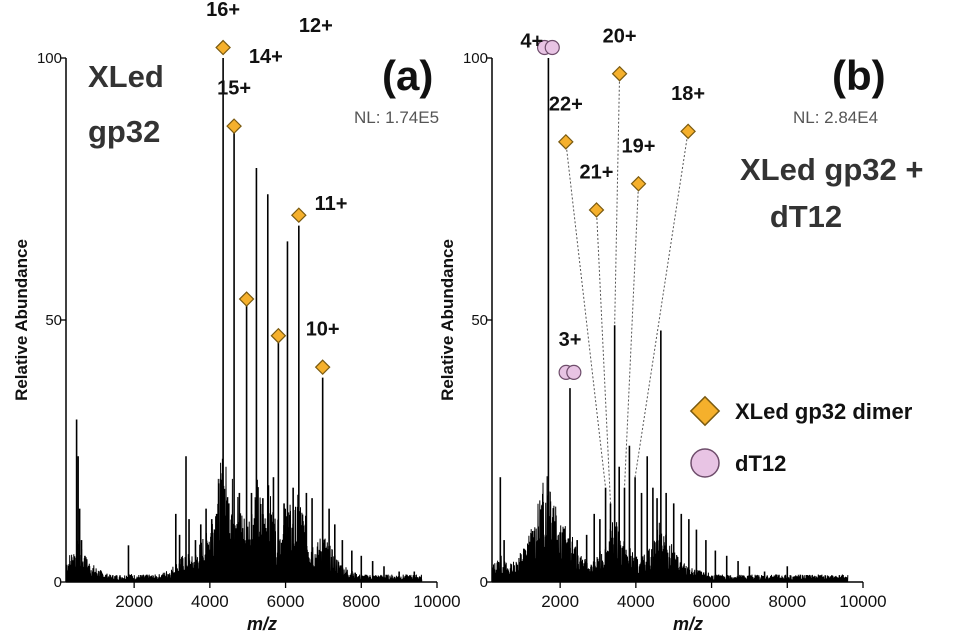 This screenshot has height=637, width=956. Describe the element at coordinates (806, 216) in the screenshot. I see `sample-label-b-line2: dT12` at that location.